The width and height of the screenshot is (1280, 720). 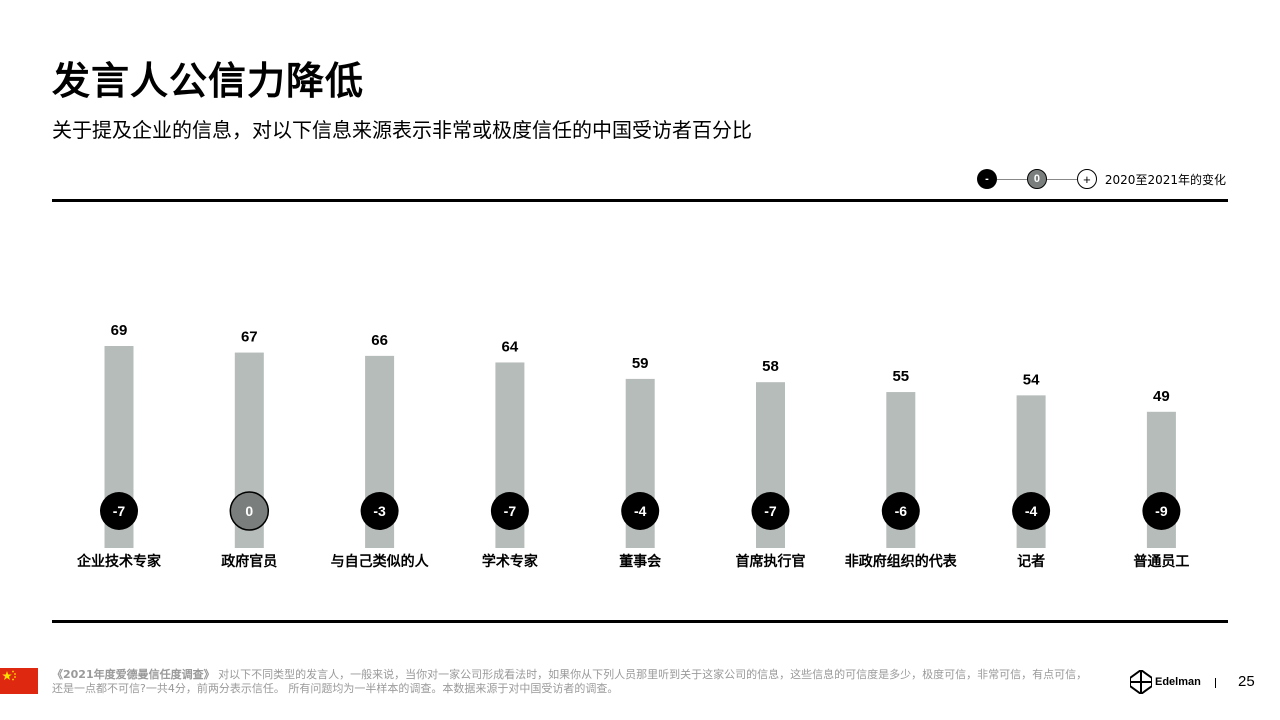 What do you see at coordinates (1161, 396) in the screenshot?
I see `value-label: 49` at bounding box center [1161, 396].